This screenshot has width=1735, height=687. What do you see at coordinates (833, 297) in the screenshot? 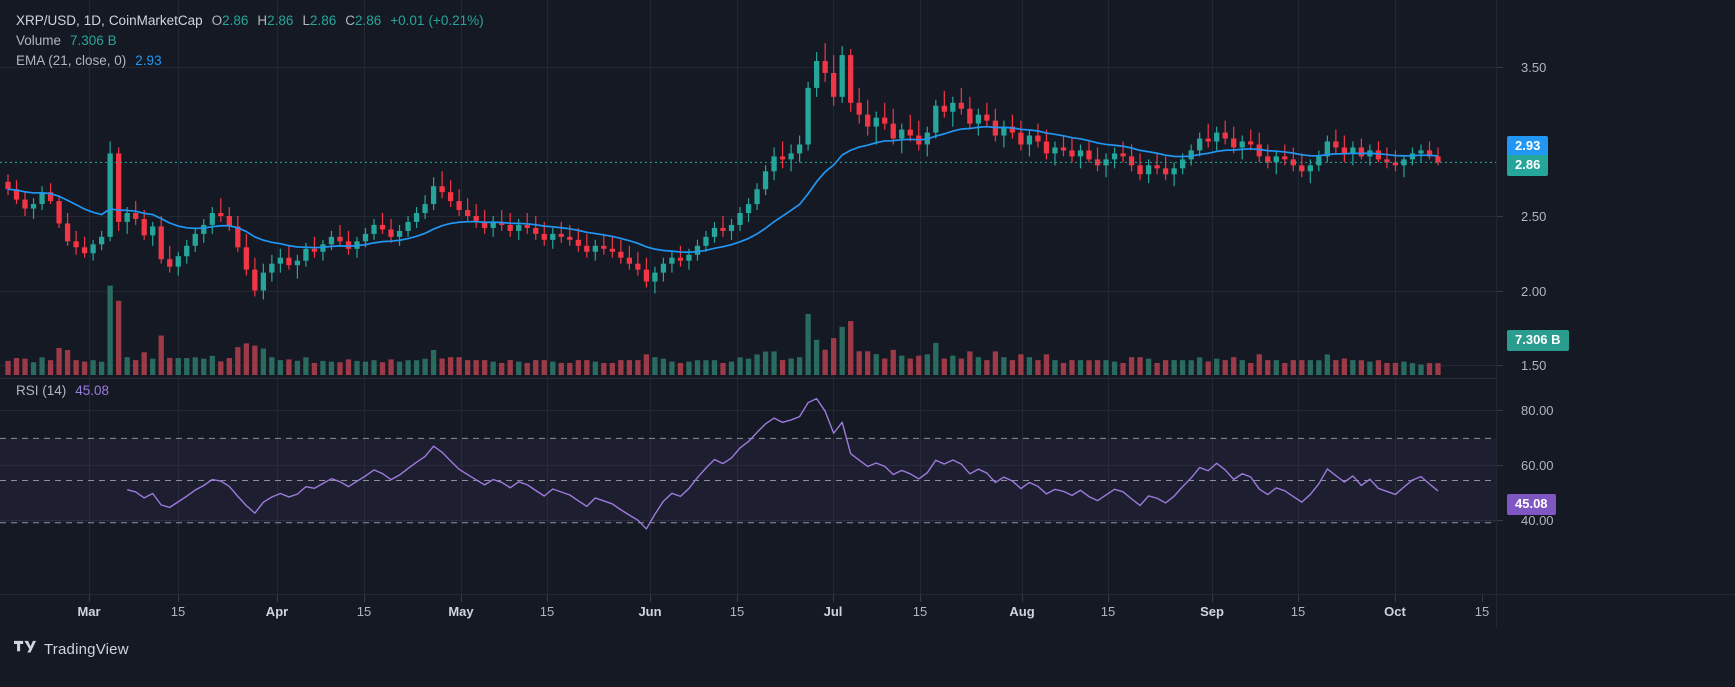
I see `gridline-v-jul` at bounding box center [833, 297].